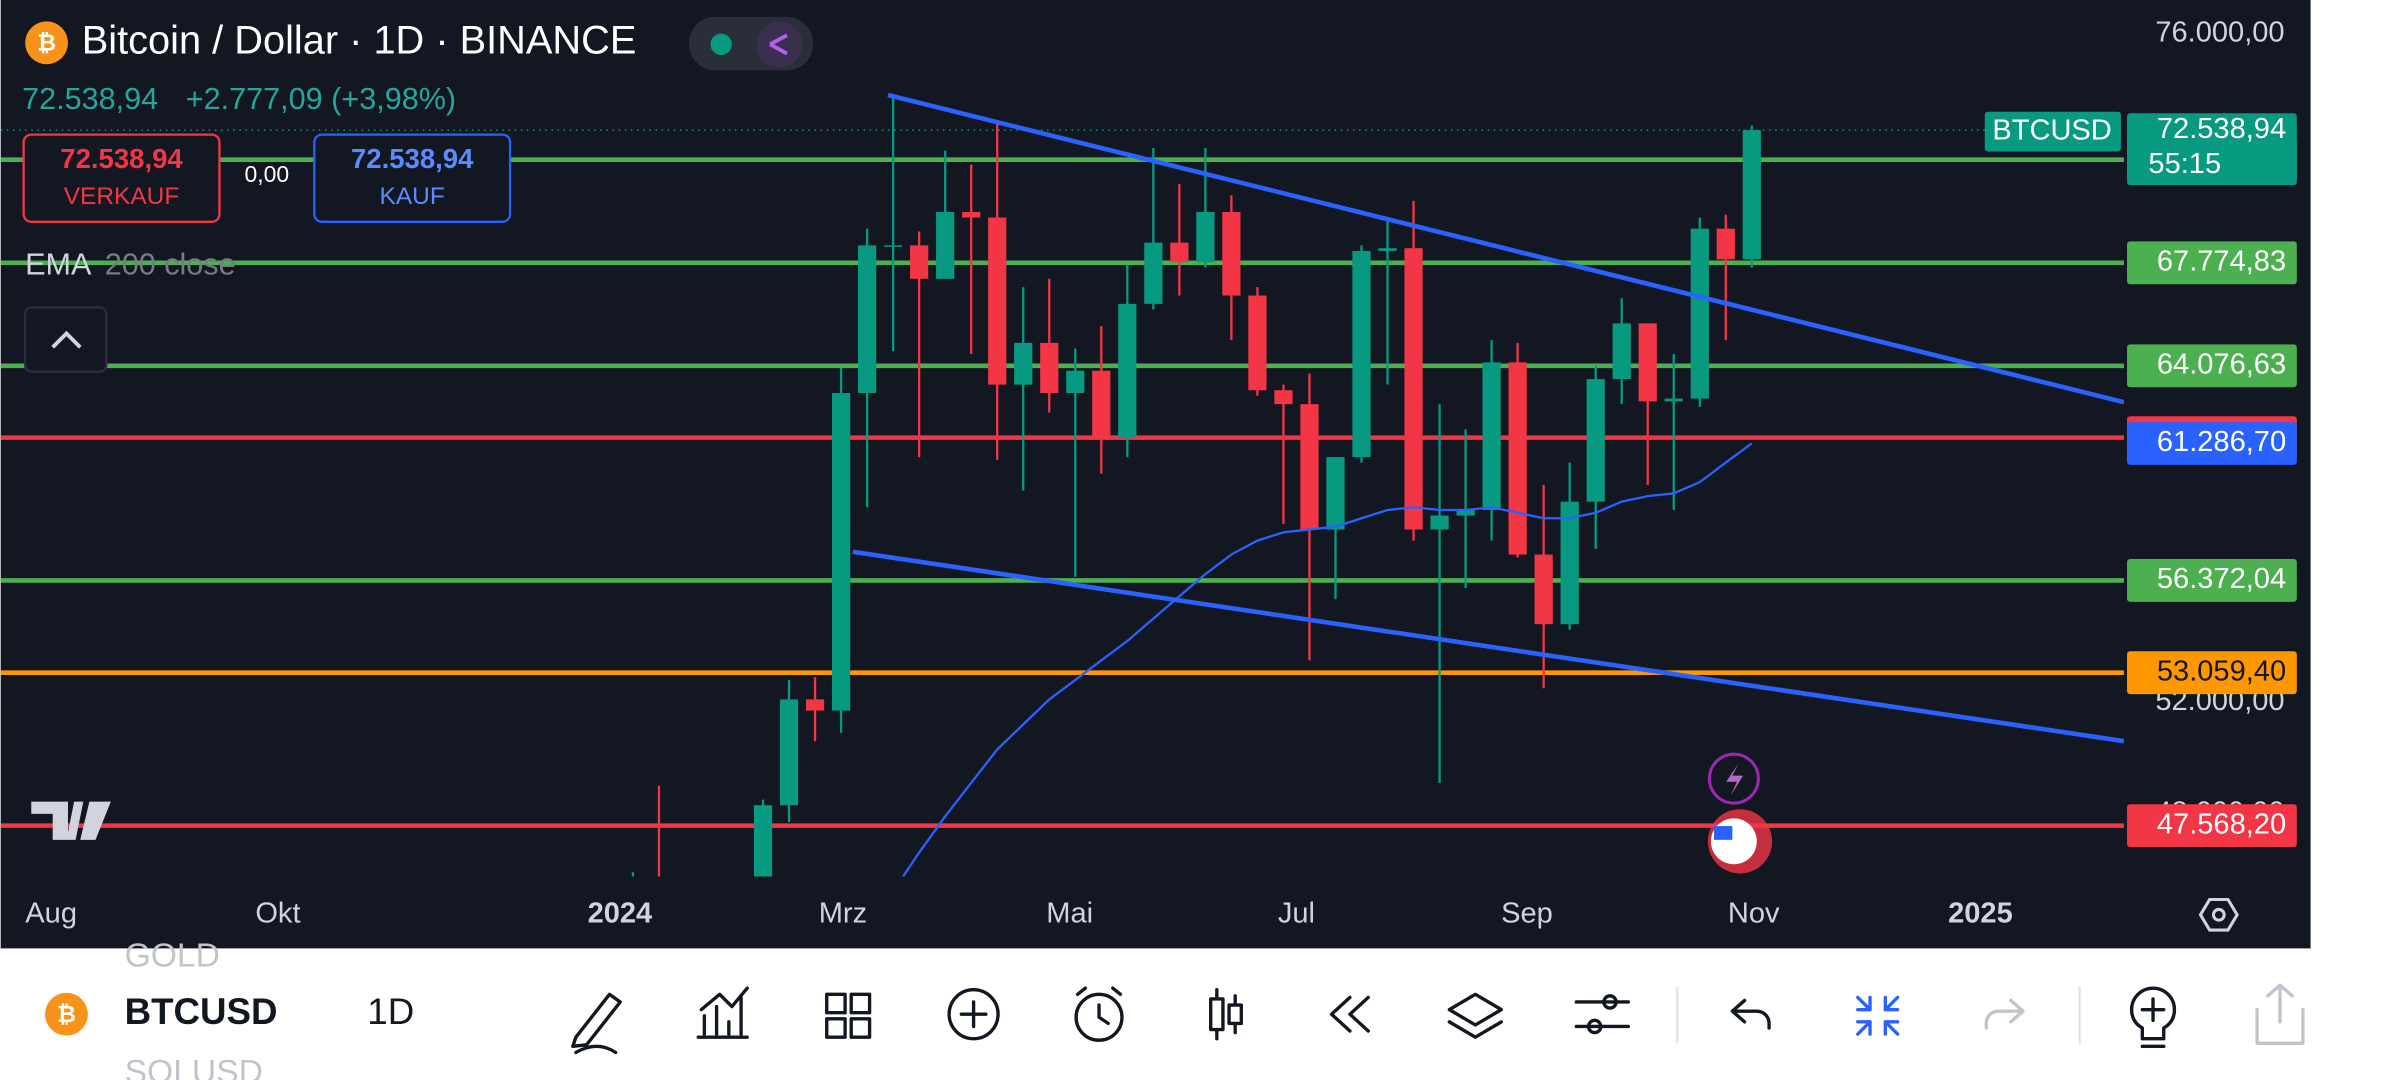  I want to click on buy-label: KAUF, so click(412, 196).